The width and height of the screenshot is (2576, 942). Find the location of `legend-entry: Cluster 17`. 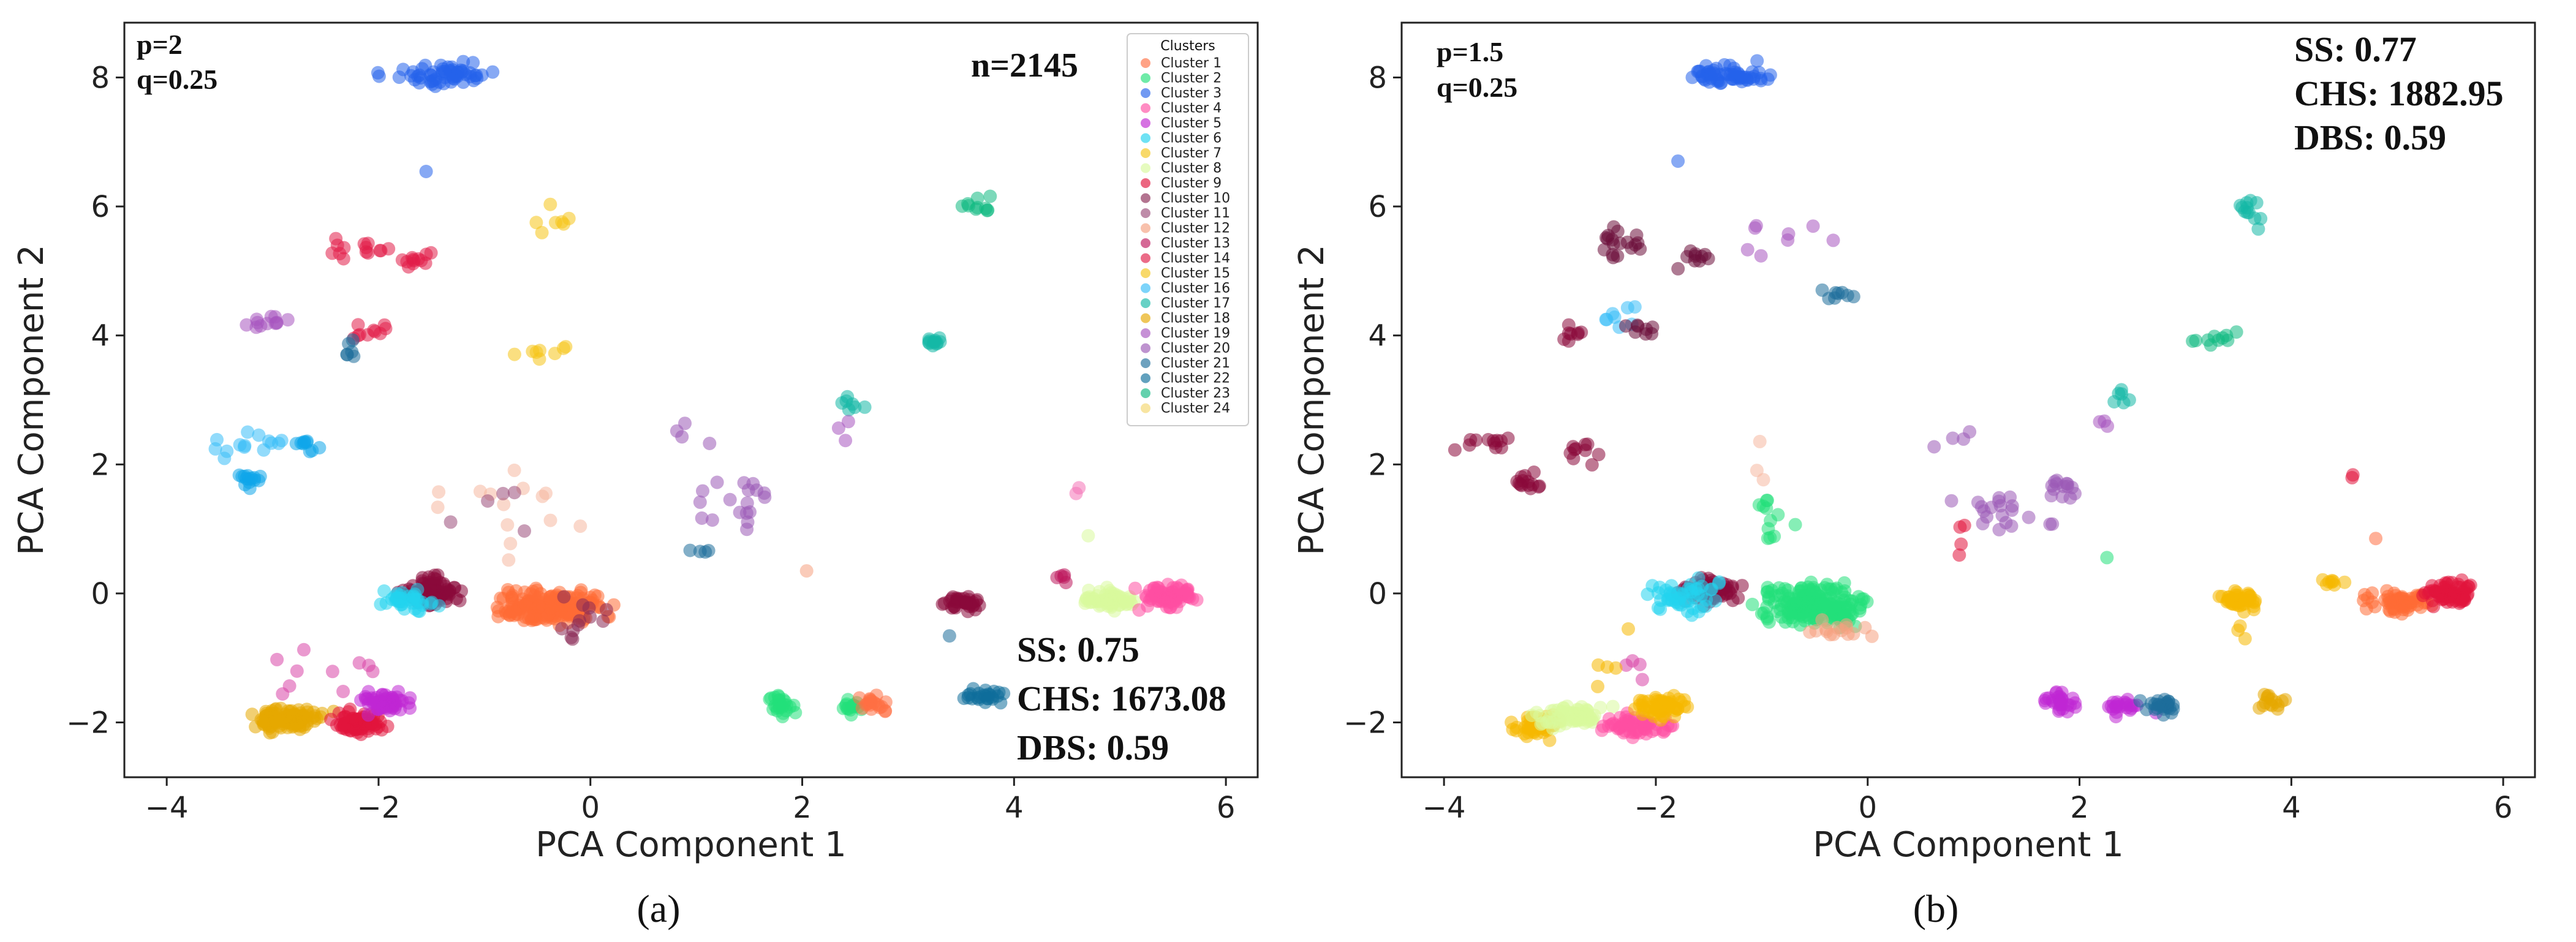

legend-entry: Cluster 17 is located at coordinates (1195, 304).